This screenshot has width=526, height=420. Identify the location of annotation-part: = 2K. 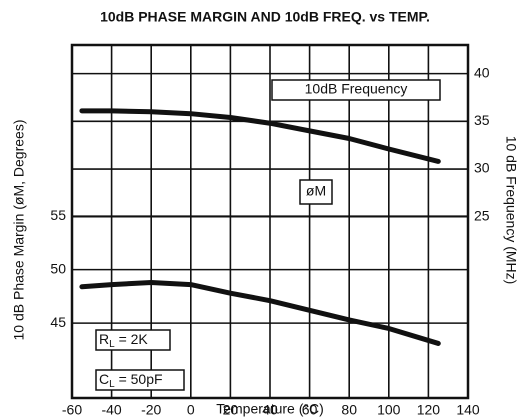
(132, 339).